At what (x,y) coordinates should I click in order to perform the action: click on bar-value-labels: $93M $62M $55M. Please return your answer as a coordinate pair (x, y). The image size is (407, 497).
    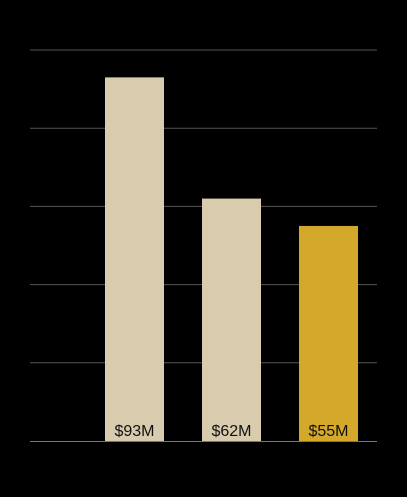
    Looking at the image, I should click on (231, 431).